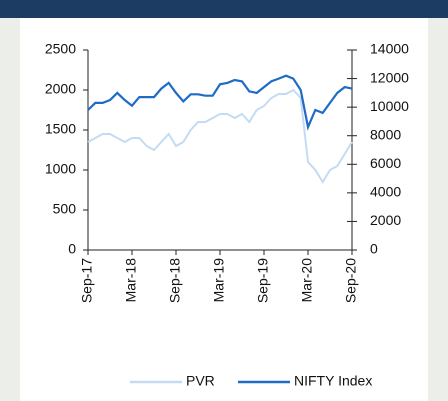 The image size is (448, 401). I want to click on x-tick-label: Sep-17, so click(87, 280).